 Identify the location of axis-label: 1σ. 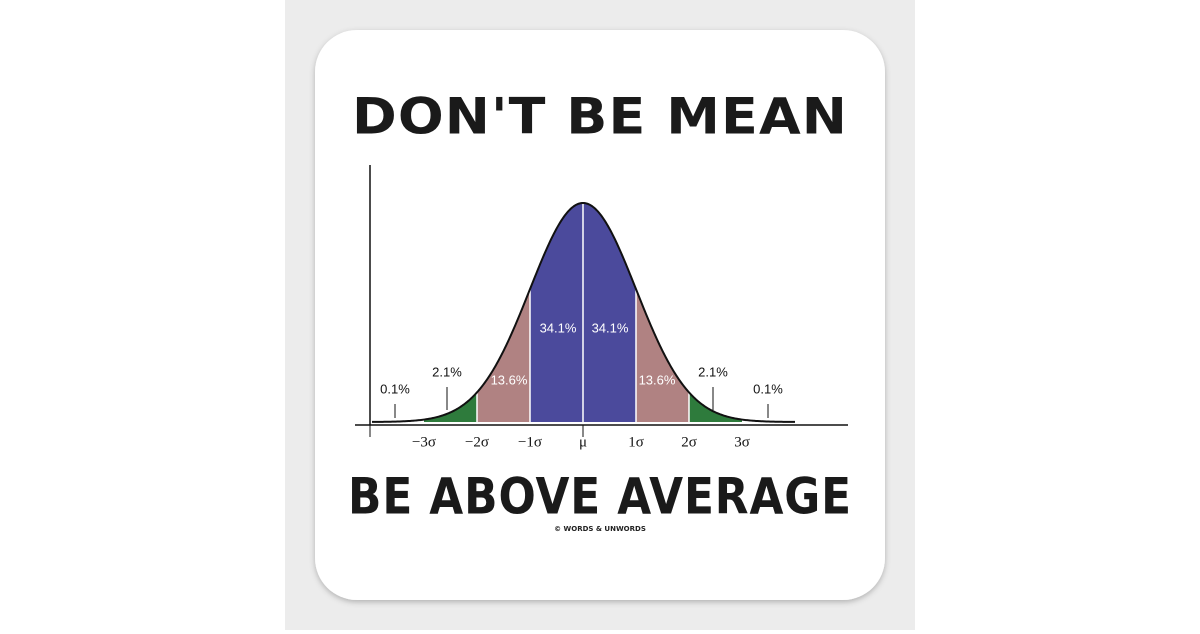
(636, 442).